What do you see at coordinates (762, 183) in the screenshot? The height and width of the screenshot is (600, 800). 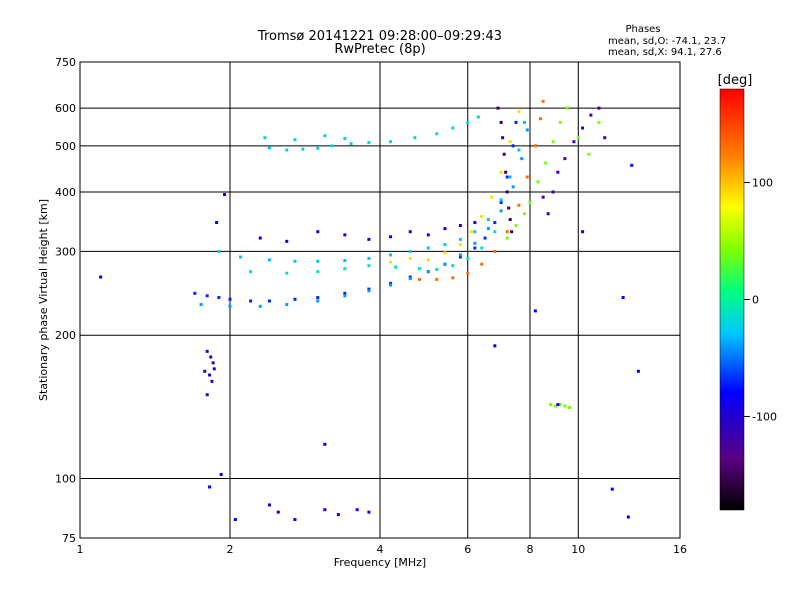 I see `colorbar-tick-label: 100` at bounding box center [762, 183].